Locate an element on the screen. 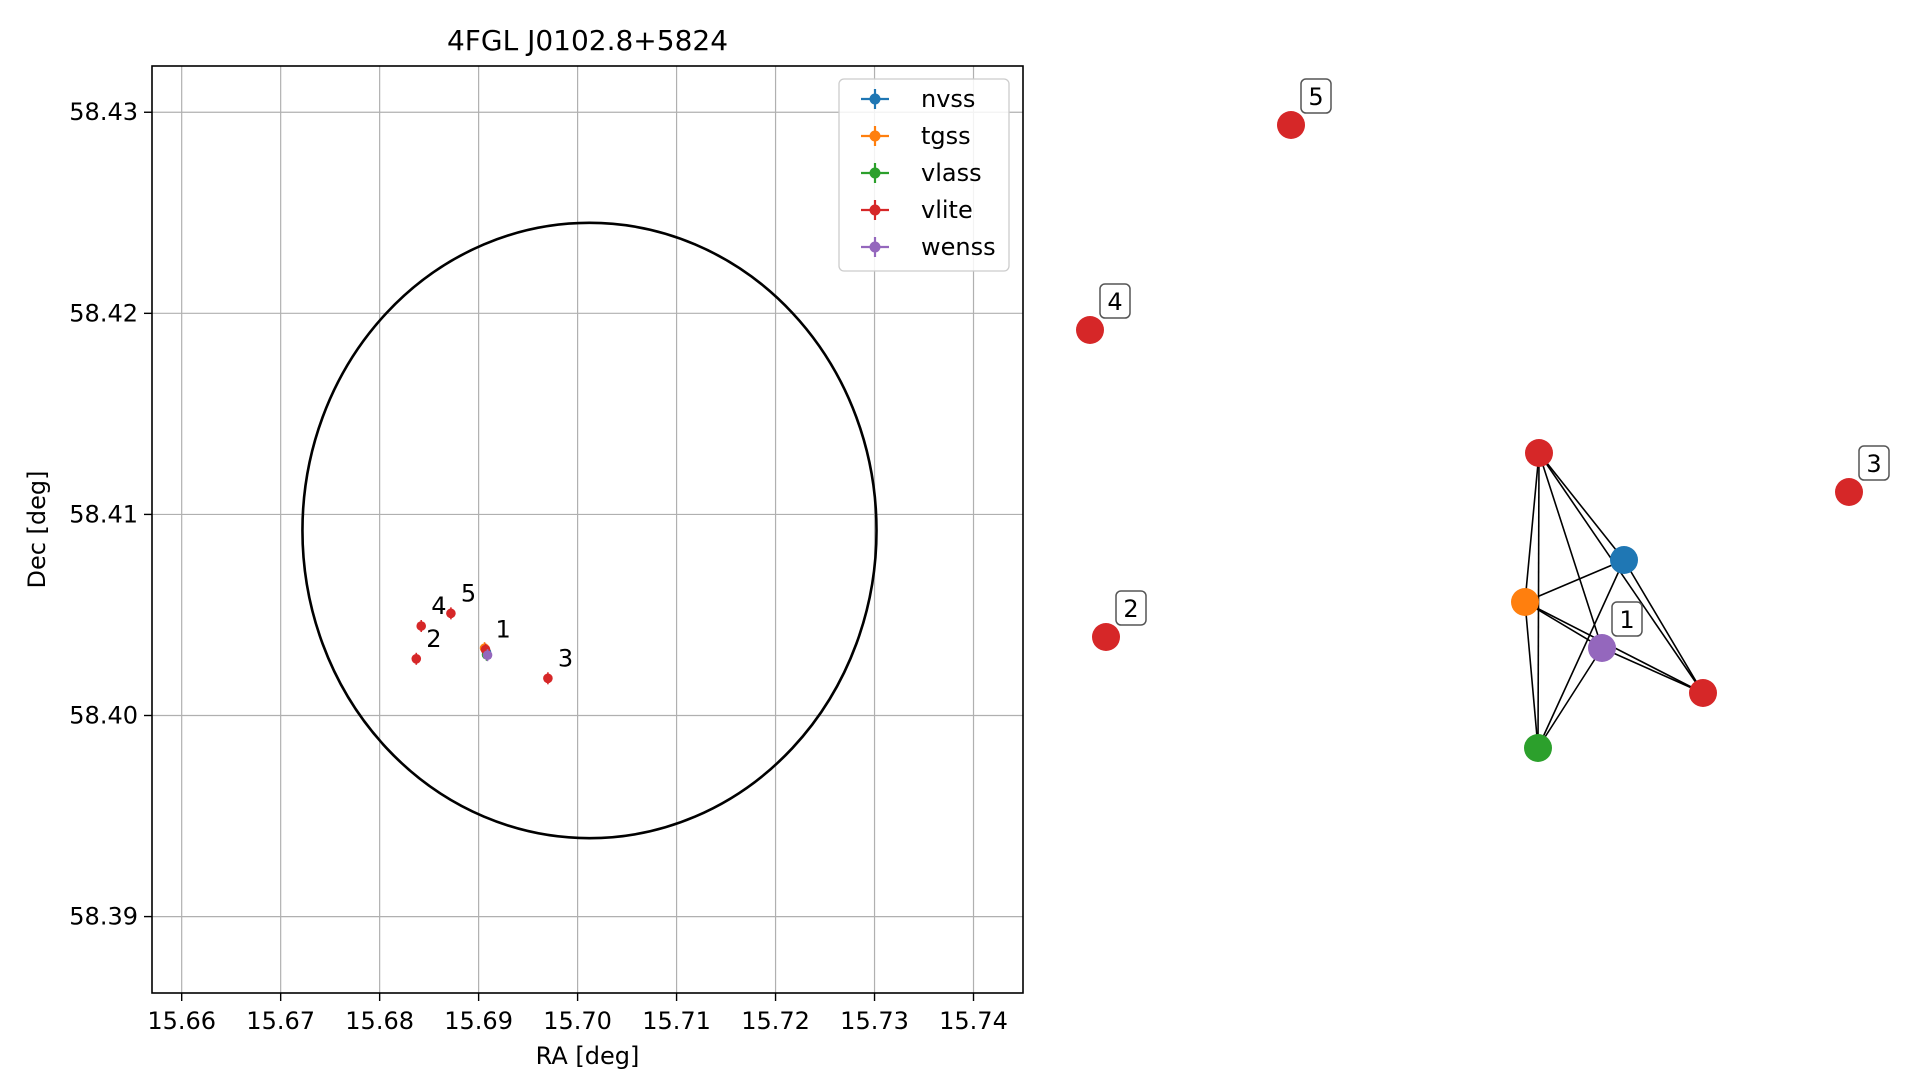  graph-node-label-box-n4 is located at coordinates (1627, 619).